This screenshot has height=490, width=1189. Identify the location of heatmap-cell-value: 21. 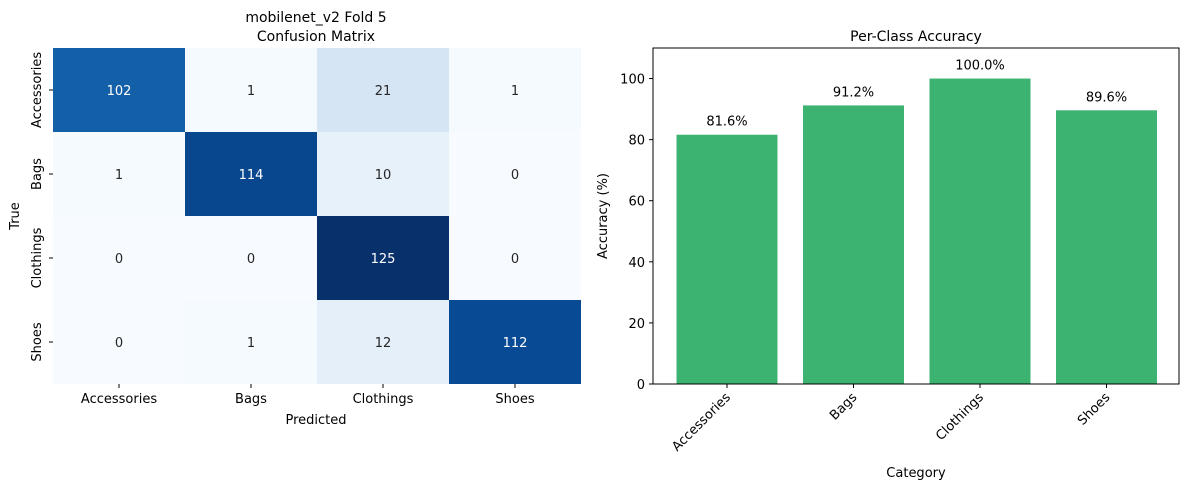
(383, 91).